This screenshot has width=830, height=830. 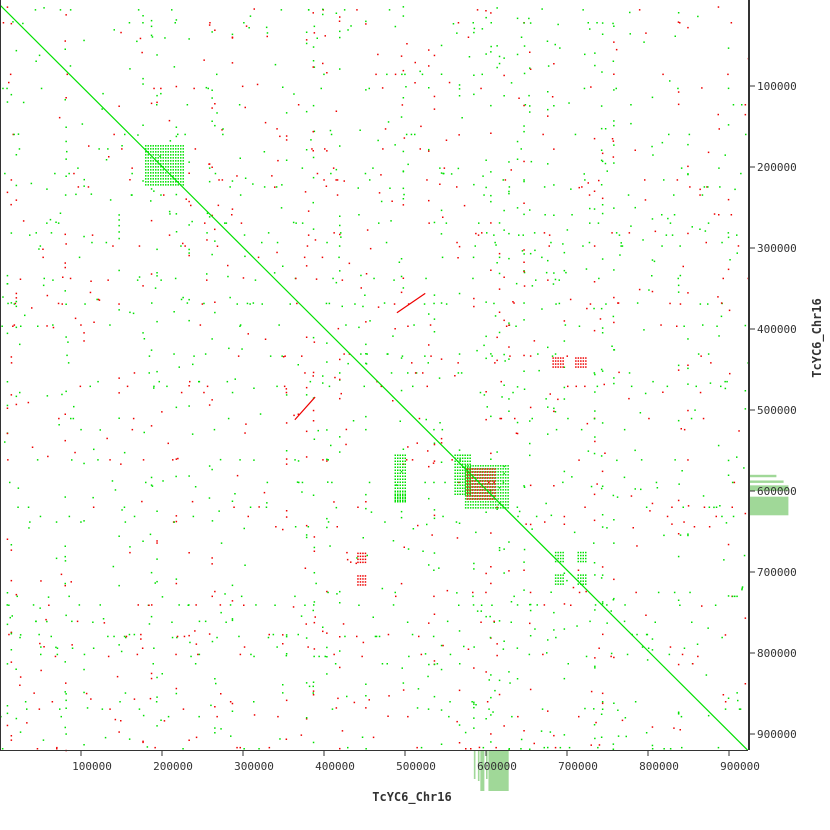 I want to click on x-tick-label: 600000, so click(x=497, y=766).